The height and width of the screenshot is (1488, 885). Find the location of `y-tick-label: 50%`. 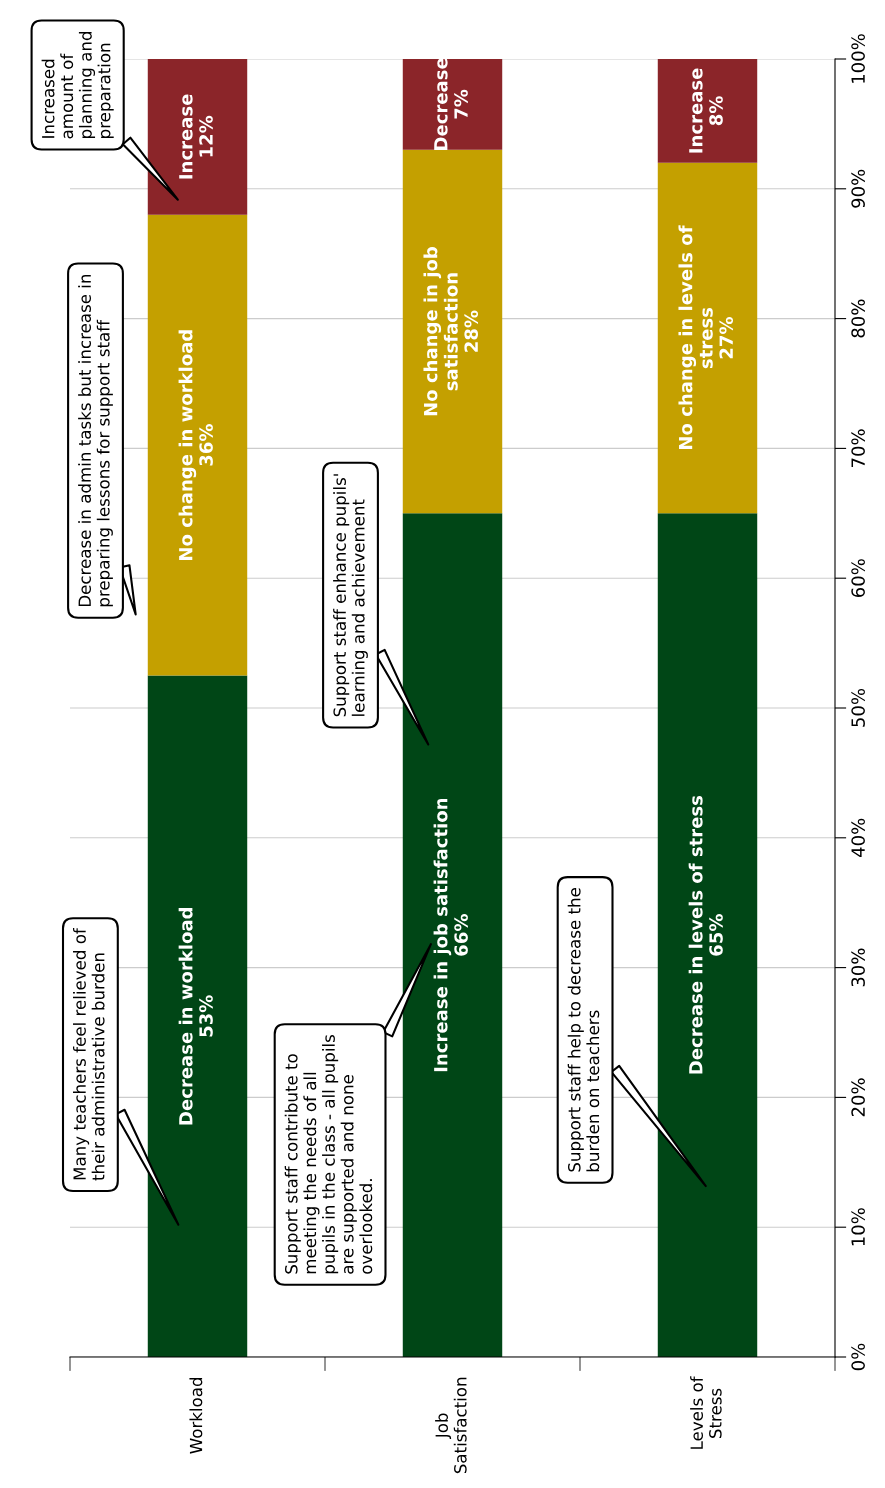

y-tick-label: 50% is located at coordinates (858, 707).